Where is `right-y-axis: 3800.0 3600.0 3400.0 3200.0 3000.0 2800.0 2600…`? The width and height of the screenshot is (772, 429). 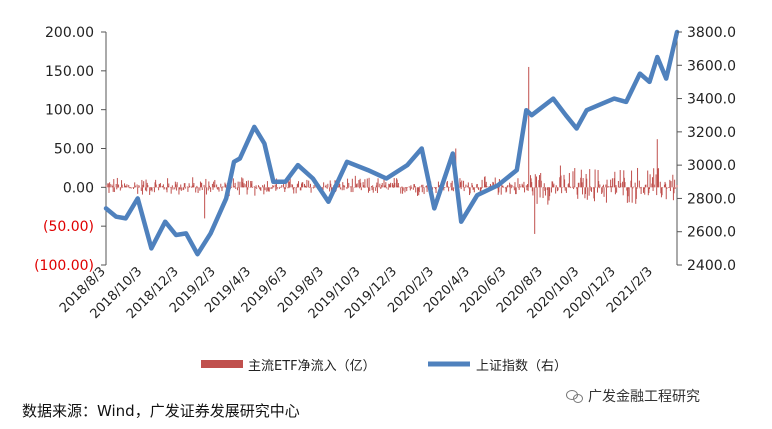 right-y-axis: 3800.0 3600.0 3400.0 3200.0 3000.0 2800.0 2600… is located at coordinates (706, 149).